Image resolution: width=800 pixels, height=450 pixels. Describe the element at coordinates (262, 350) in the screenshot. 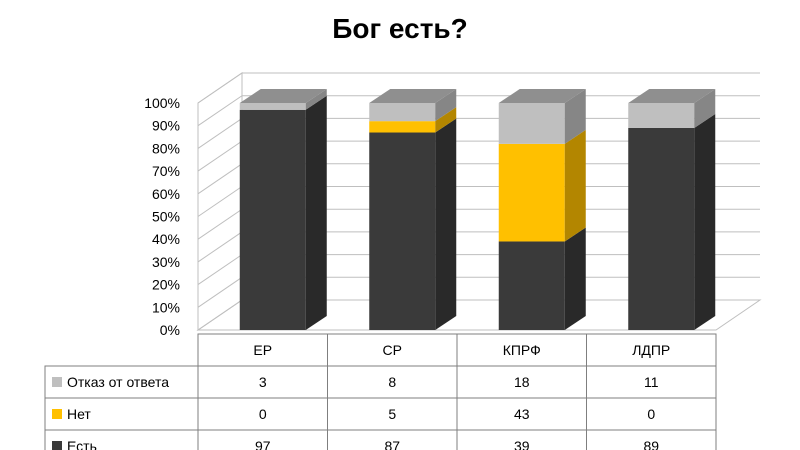

I see `x-category-label: ЕР` at that location.